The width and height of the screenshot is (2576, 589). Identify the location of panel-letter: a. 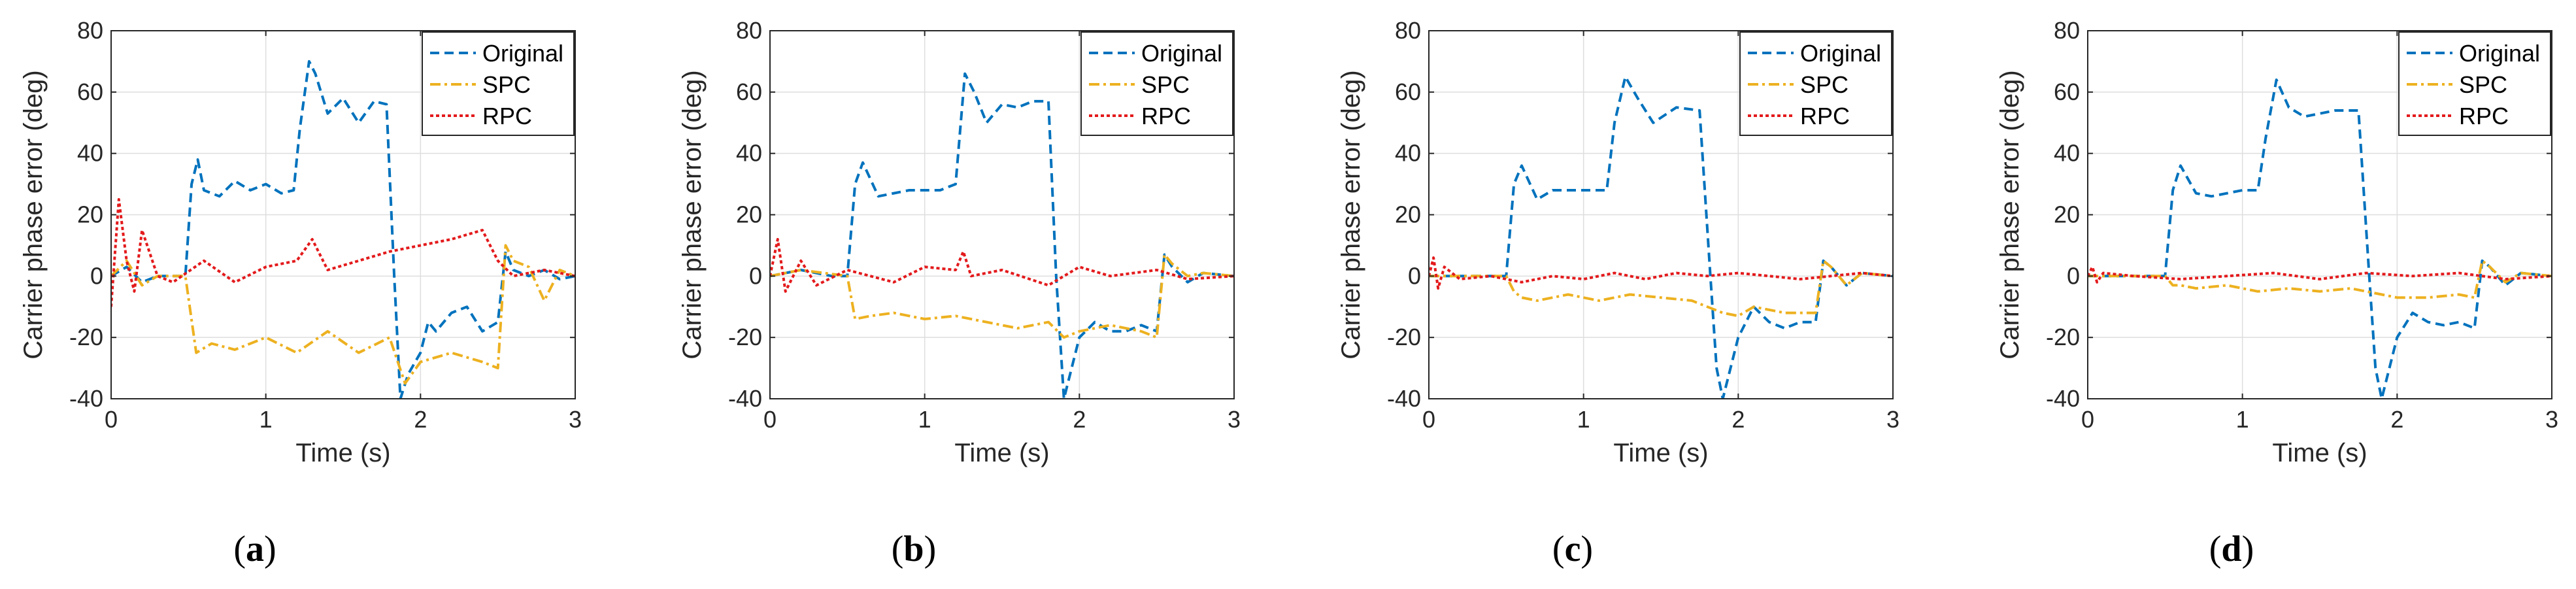
(255, 549).